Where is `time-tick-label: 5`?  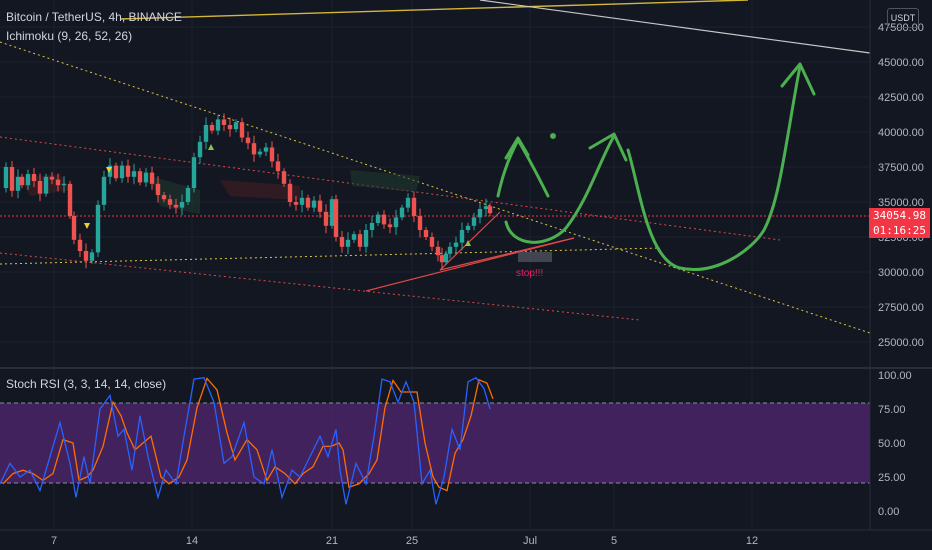
time-tick-label: 5 is located at coordinates (614, 541).